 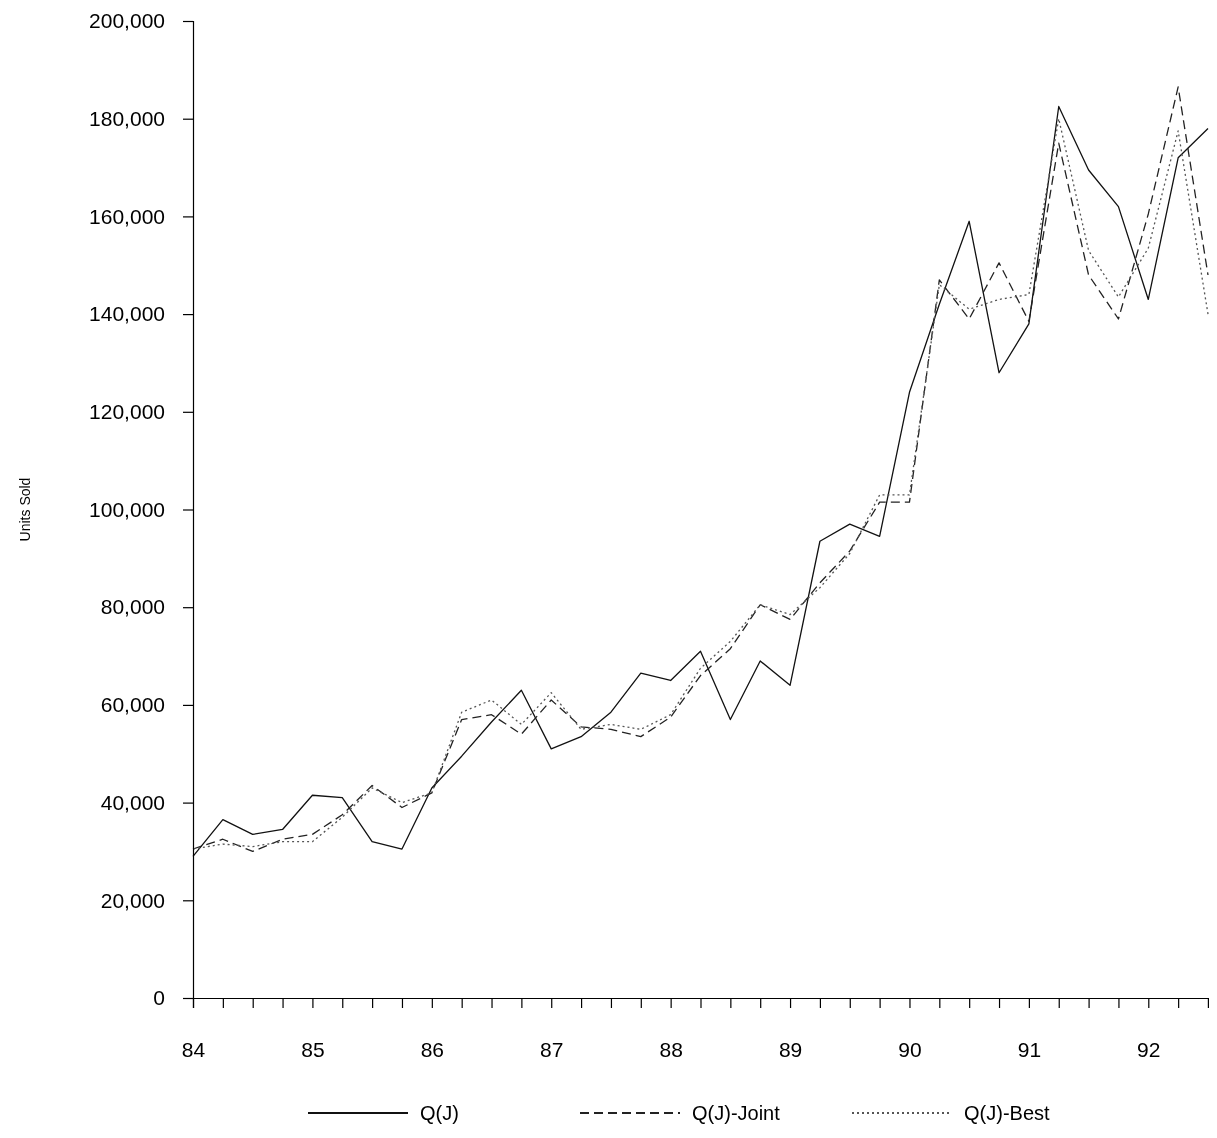 I want to click on legend-label: Q(J)-Best, so click(x=1007, y=1113).